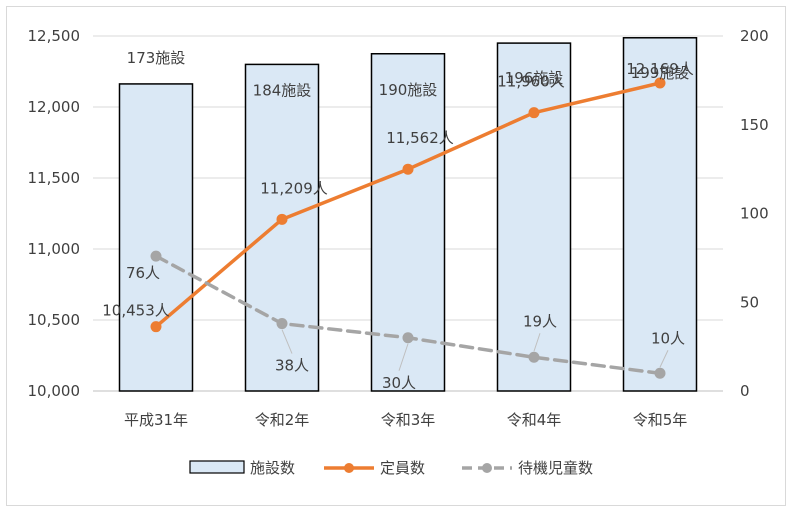  Describe the element at coordinates (754, 36) in the screenshot. I see `right-tick-label: 200` at that location.